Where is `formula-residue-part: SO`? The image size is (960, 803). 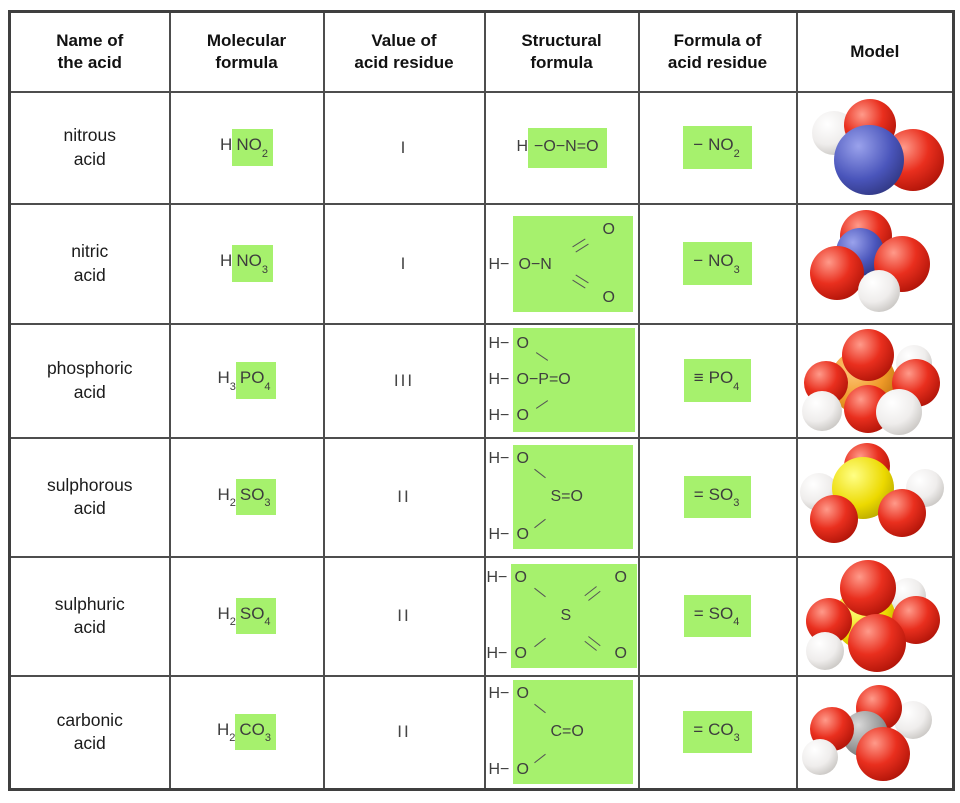 formula-residue-part: SO is located at coordinates (252, 494).